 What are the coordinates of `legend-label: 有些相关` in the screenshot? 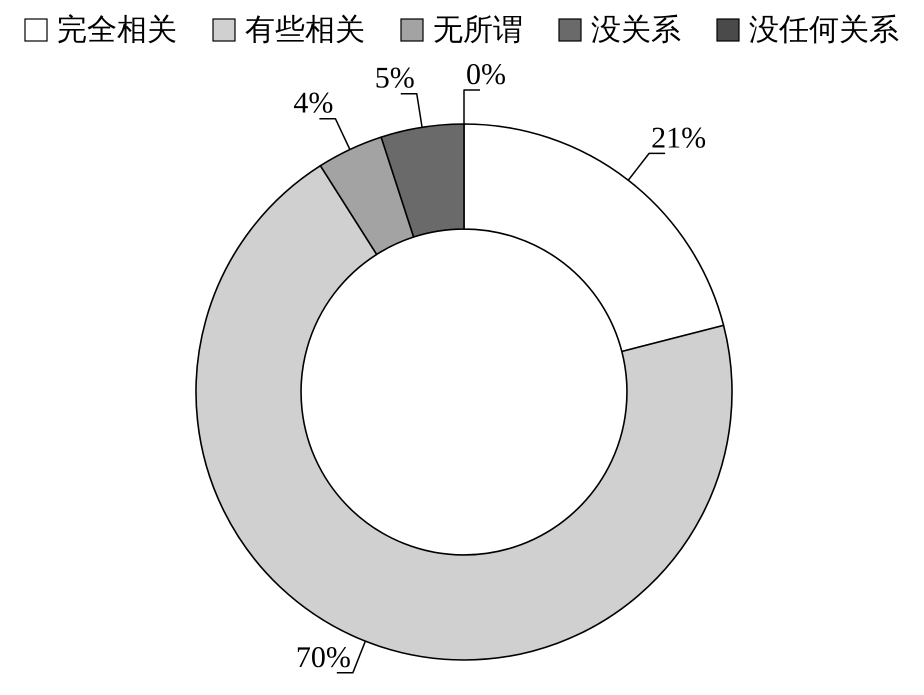 It's located at (305, 30).